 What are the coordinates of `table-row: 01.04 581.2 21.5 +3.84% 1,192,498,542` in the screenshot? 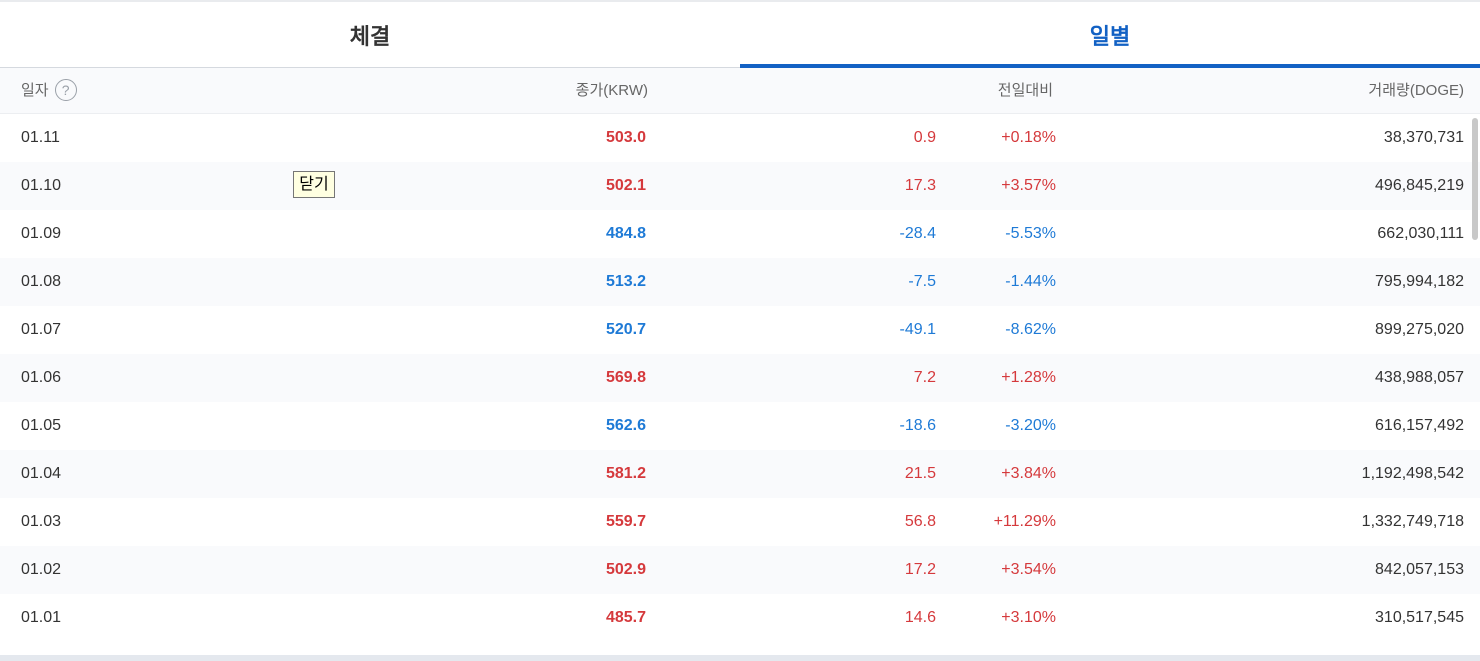 It's located at (740, 474).